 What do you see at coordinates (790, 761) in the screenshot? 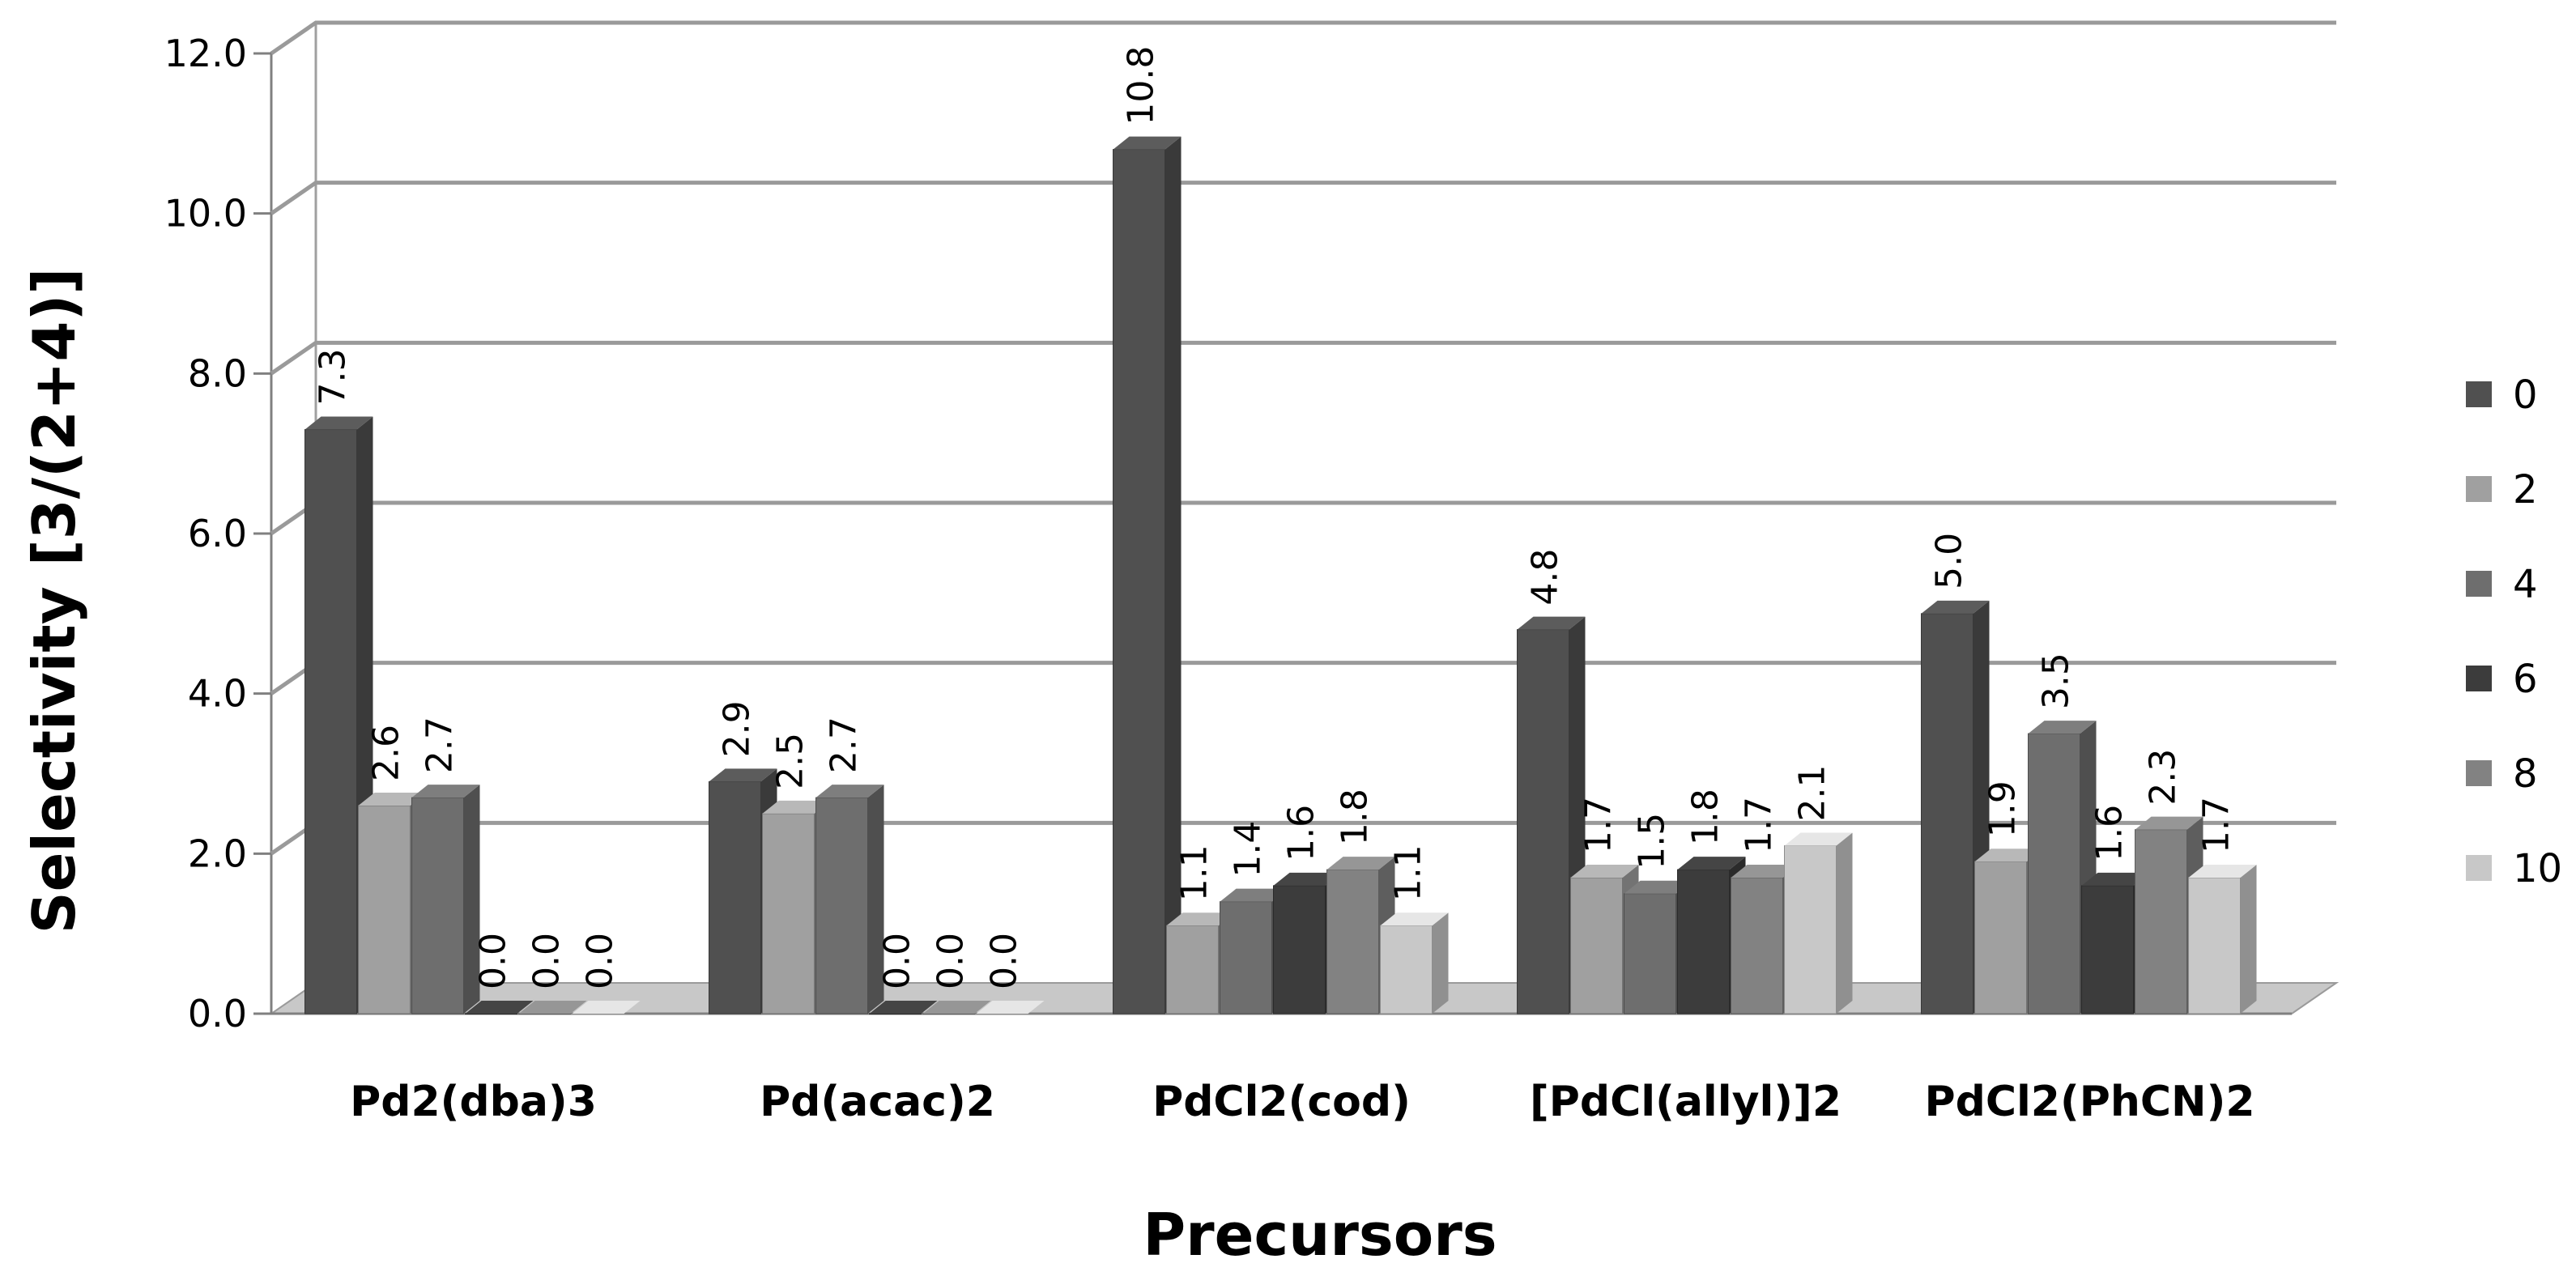
I see `data-label: 2.5` at bounding box center [790, 761].